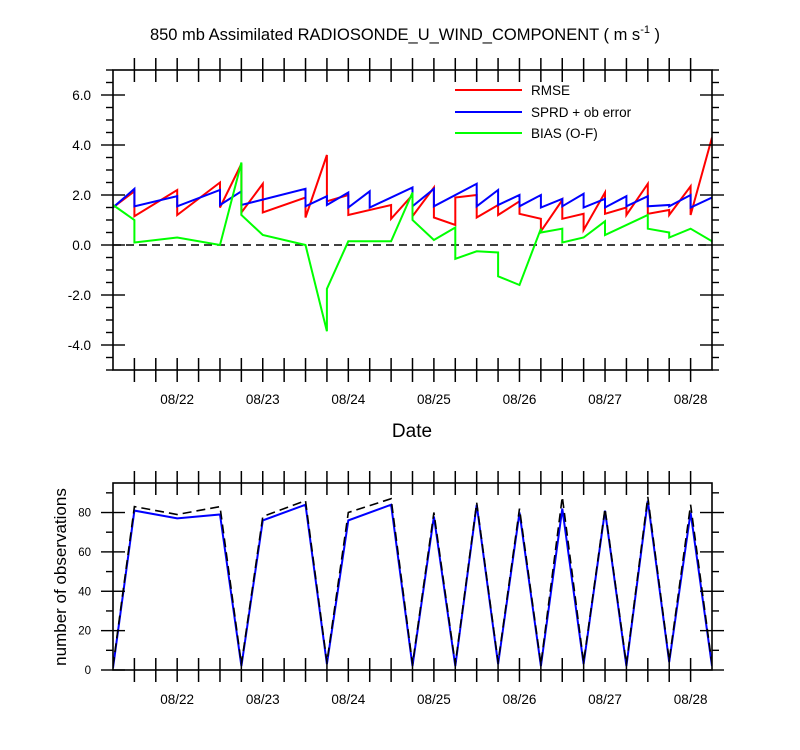 This screenshot has width=800, height=750. I want to click on x-axis-label: Date, so click(412, 431).